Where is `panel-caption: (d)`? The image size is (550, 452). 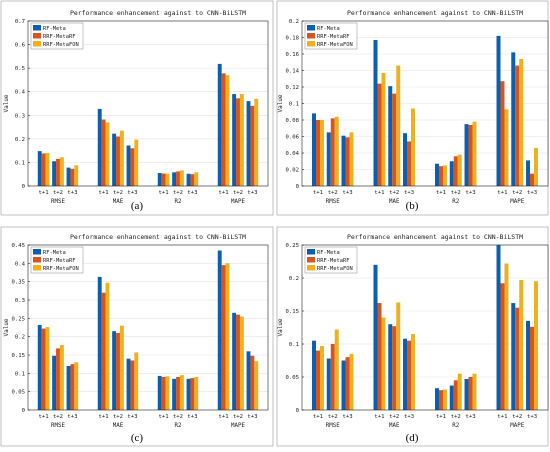
panel-caption: (d) is located at coordinates (412, 438).